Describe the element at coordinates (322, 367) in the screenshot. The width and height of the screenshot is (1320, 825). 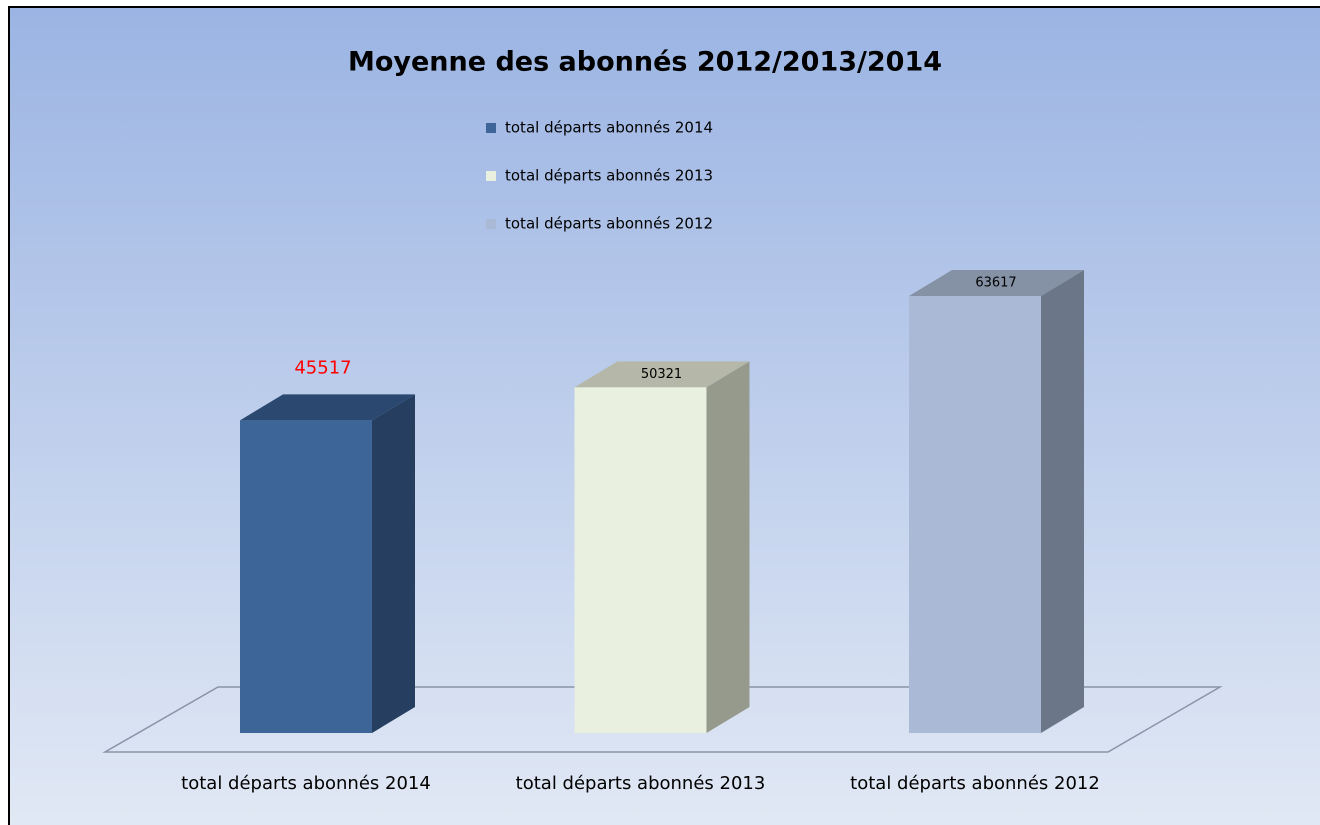
I see `data-label: 45517` at that location.